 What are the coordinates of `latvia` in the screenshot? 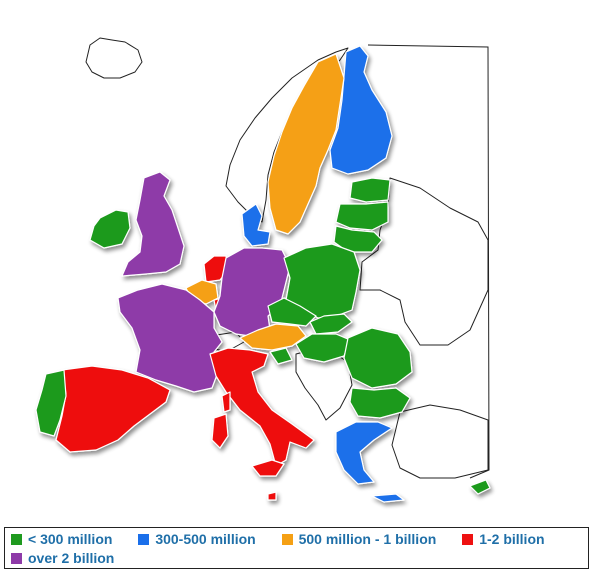 It's located at (362, 216).